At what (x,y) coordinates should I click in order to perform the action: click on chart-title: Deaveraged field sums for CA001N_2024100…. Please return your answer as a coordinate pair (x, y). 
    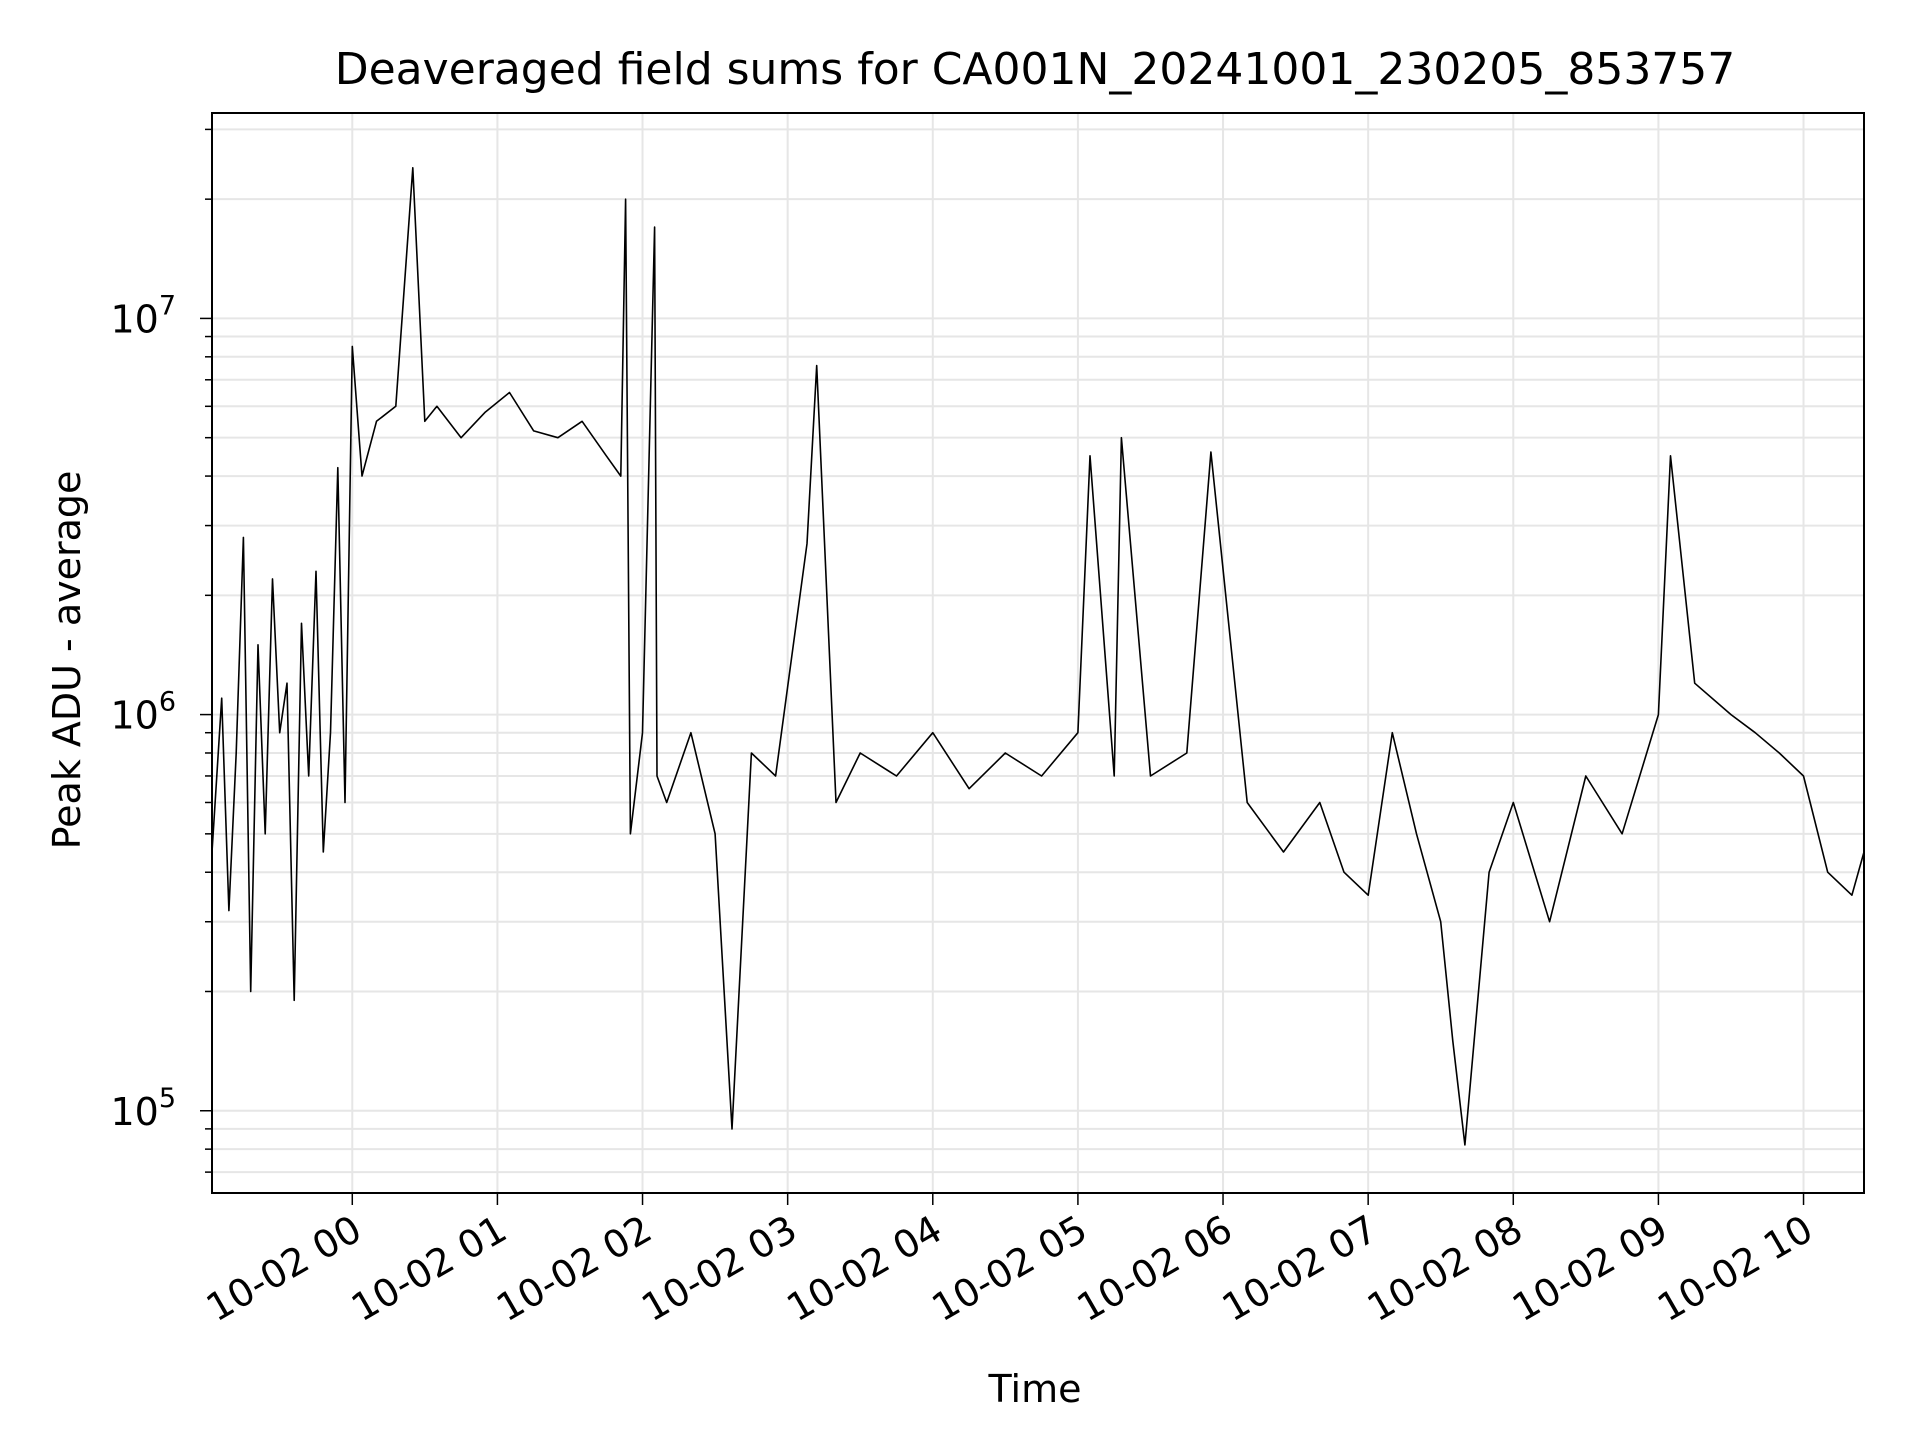
    Looking at the image, I should click on (1035, 69).